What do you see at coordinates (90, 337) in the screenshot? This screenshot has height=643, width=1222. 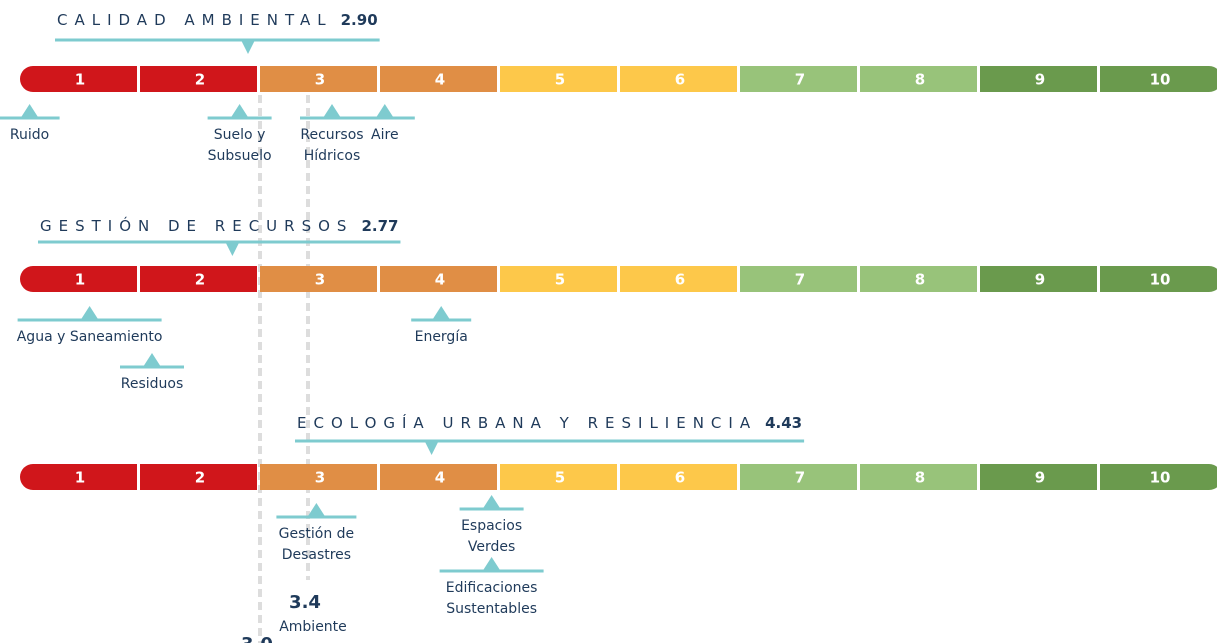 I see `indicator-label: Agua y Saneamiento` at bounding box center [90, 337].